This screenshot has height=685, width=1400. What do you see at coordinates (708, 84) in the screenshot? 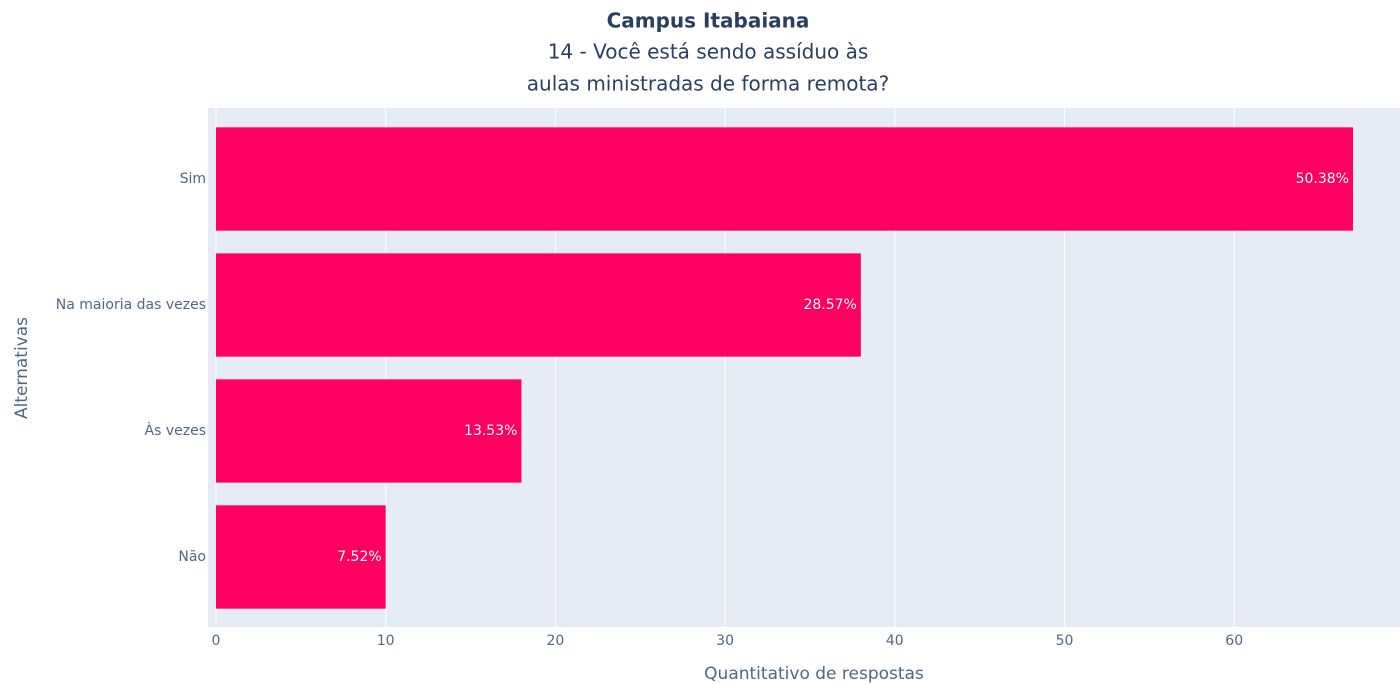
I see `chart-subtitle: aulas ministradas de forma remota?` at bounding box center [708, 84].